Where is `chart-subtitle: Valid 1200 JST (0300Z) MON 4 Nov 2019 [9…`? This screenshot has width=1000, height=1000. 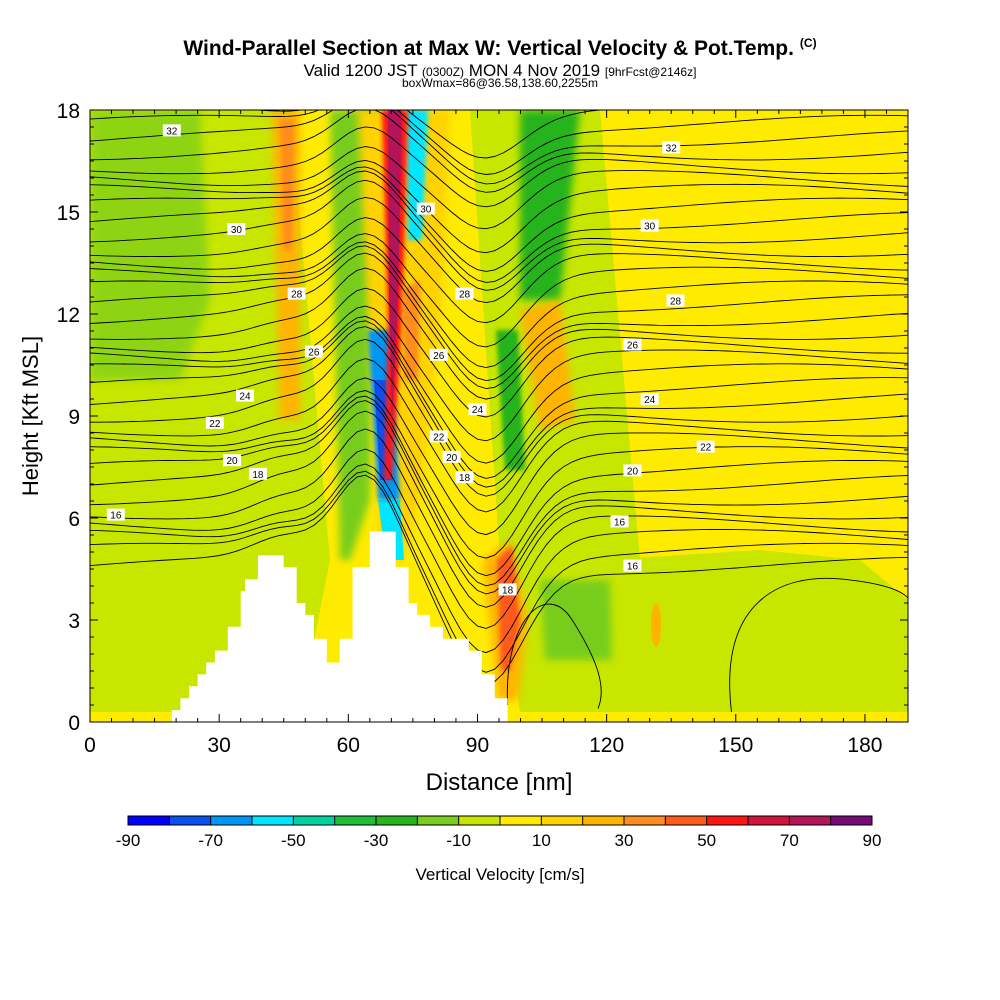
chart-subtitle: Valid 1200 JST (0300Z) MON 4 Nov 2019 [9… is located at coordinates (500, 71).